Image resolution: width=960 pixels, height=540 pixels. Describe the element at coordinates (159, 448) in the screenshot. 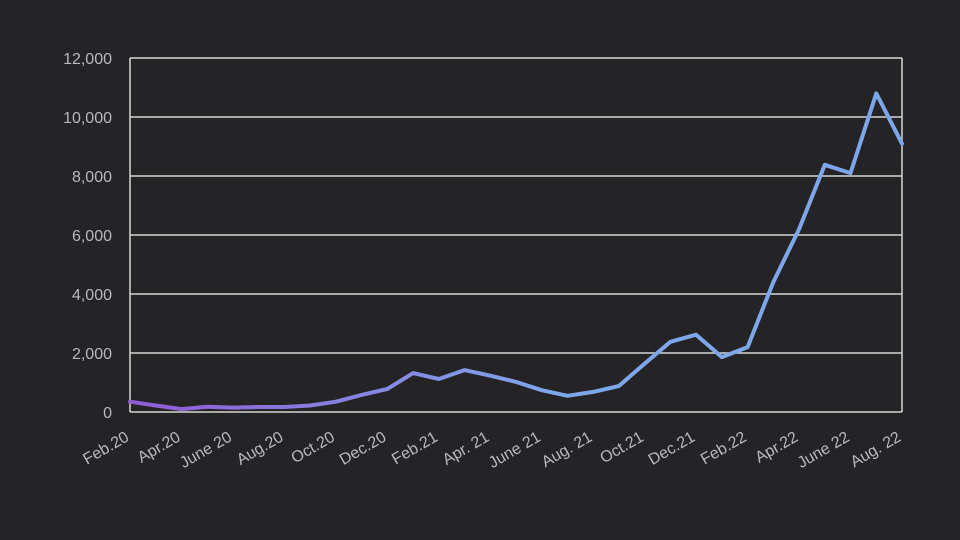

I see `x-tick-label: Apr.20` at that location.